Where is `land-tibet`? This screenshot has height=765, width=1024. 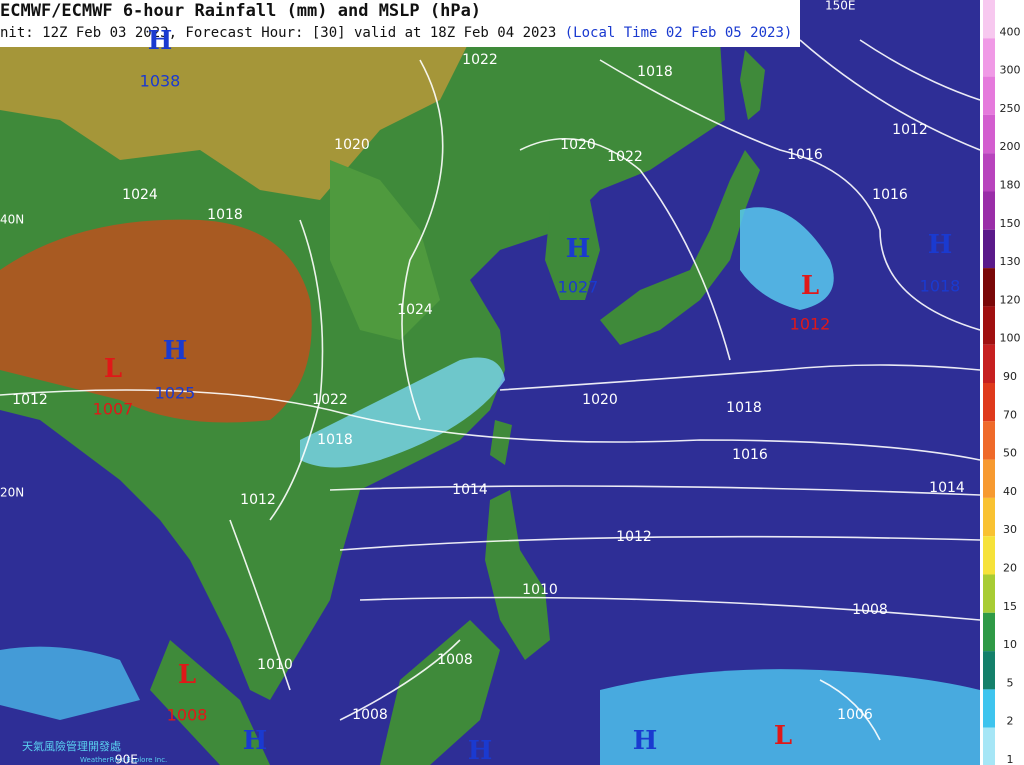 land-tibet is located at coordinates (156, 321).